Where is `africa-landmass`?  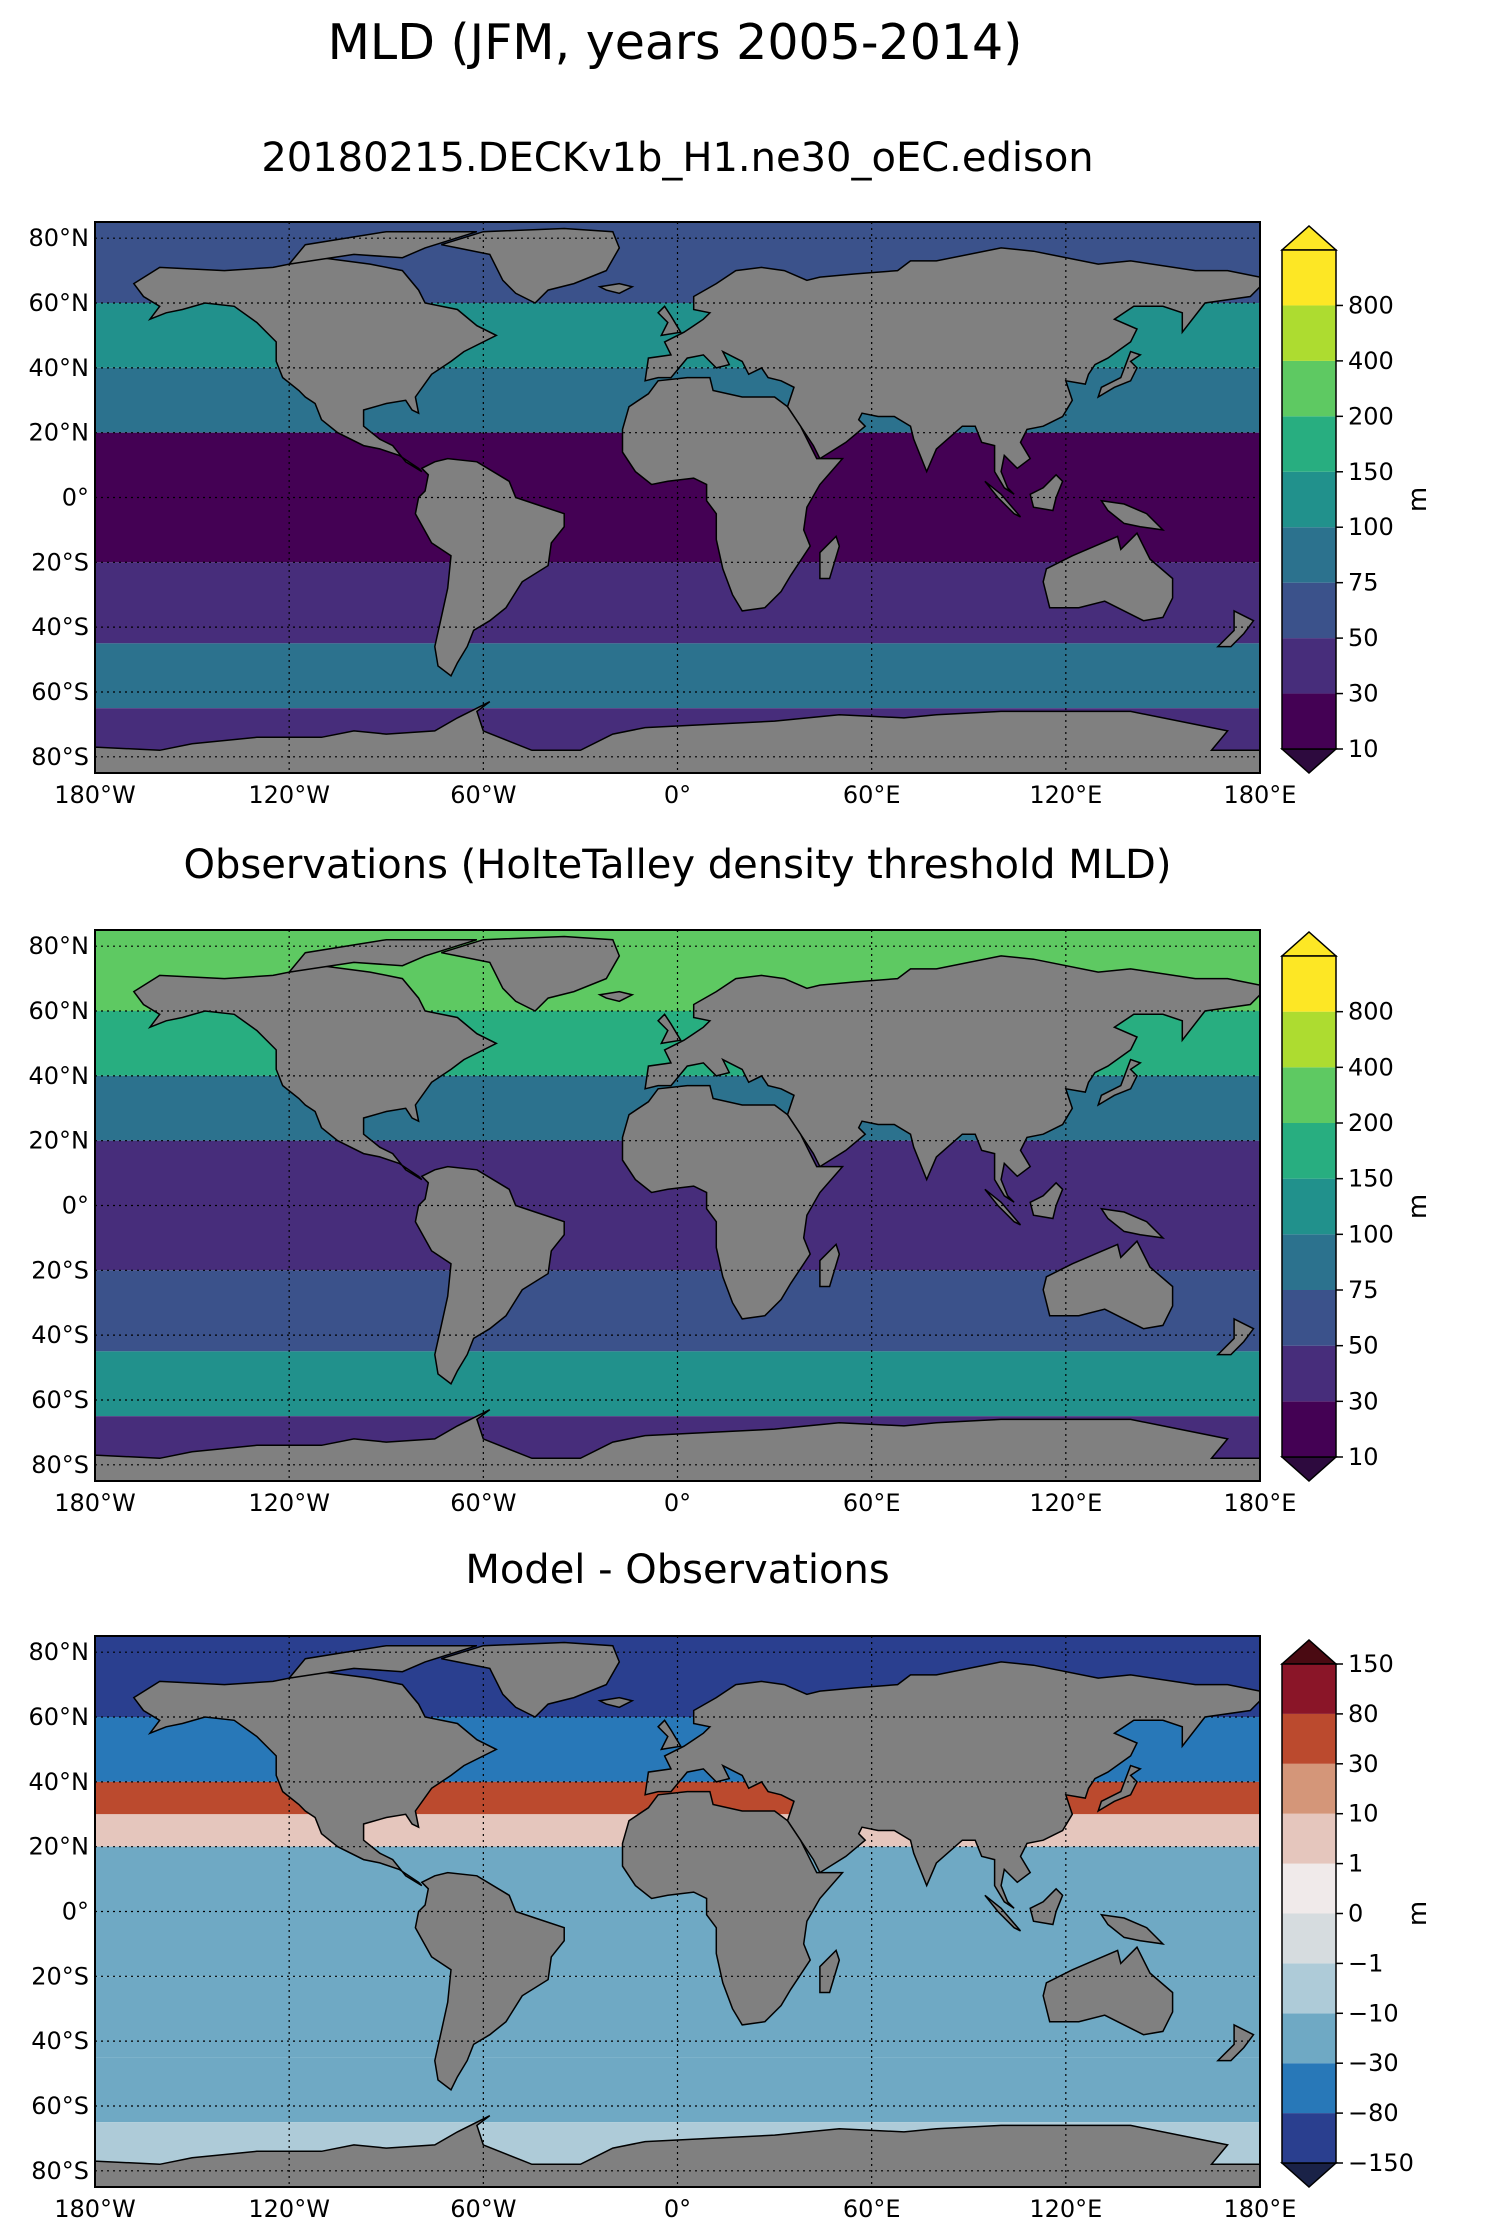
africa-landmass is located at coordinates (733, 1908).